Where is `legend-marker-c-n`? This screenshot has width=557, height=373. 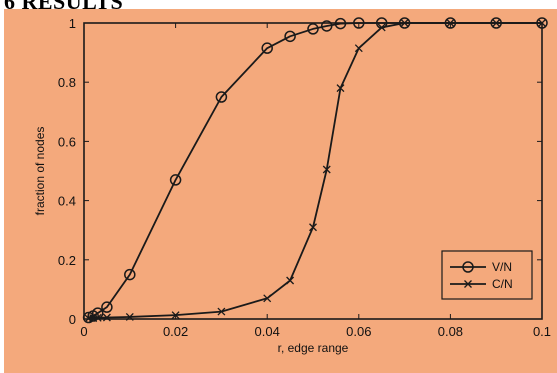
legend-marker-c-n is located at coordinates (468, 284).